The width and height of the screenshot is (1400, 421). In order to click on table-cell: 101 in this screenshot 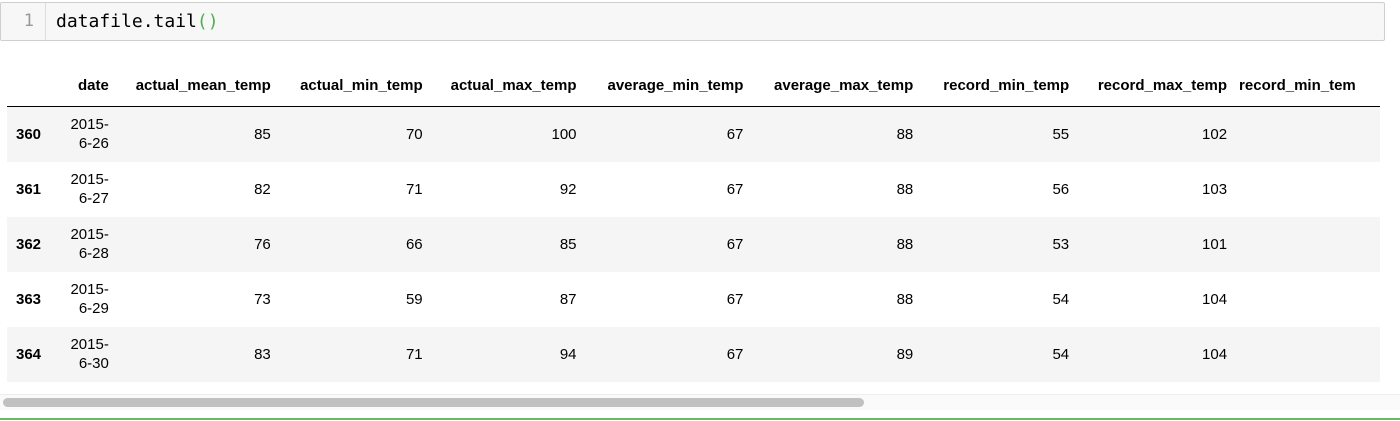, I will do `click(1215, 244)`.